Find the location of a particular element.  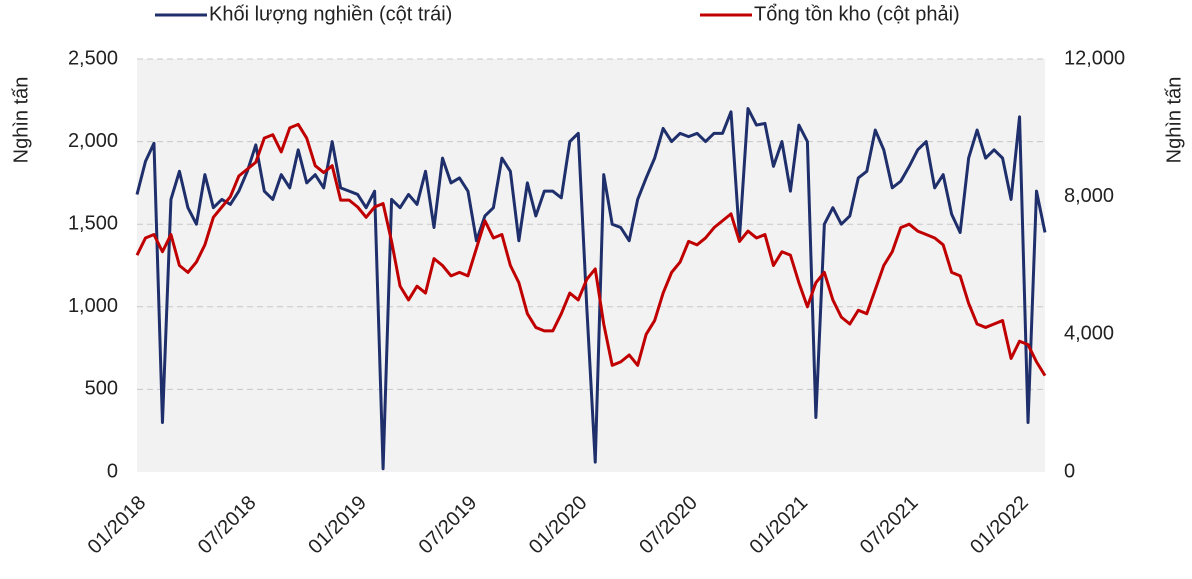

x-tick-label: 07/2018 is located at coordinates (227, 525).